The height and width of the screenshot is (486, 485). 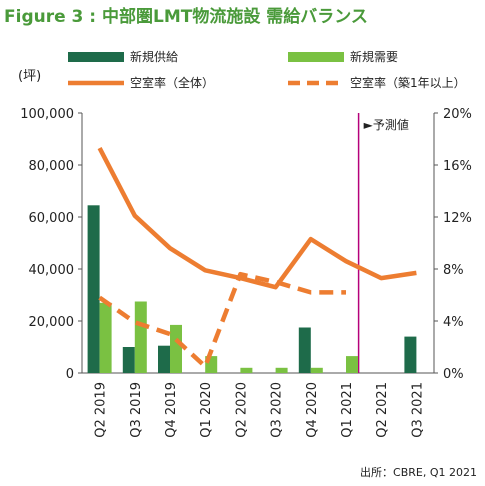 I want to click on y-unit-label: (坪), so click(x=29, y=76).